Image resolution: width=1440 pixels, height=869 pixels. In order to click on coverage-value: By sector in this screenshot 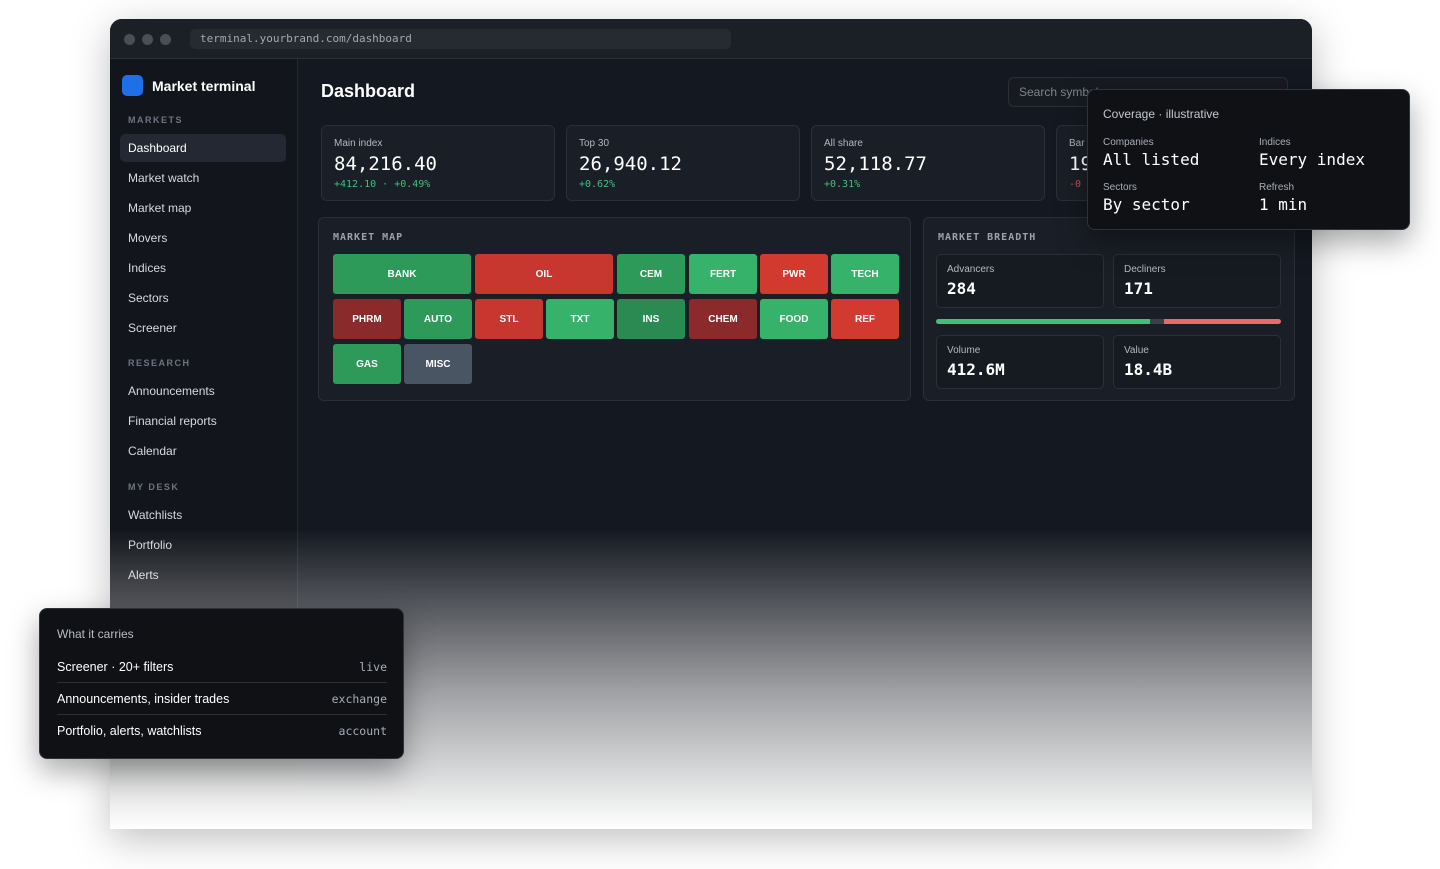, I will do `click(1146, 204)`.